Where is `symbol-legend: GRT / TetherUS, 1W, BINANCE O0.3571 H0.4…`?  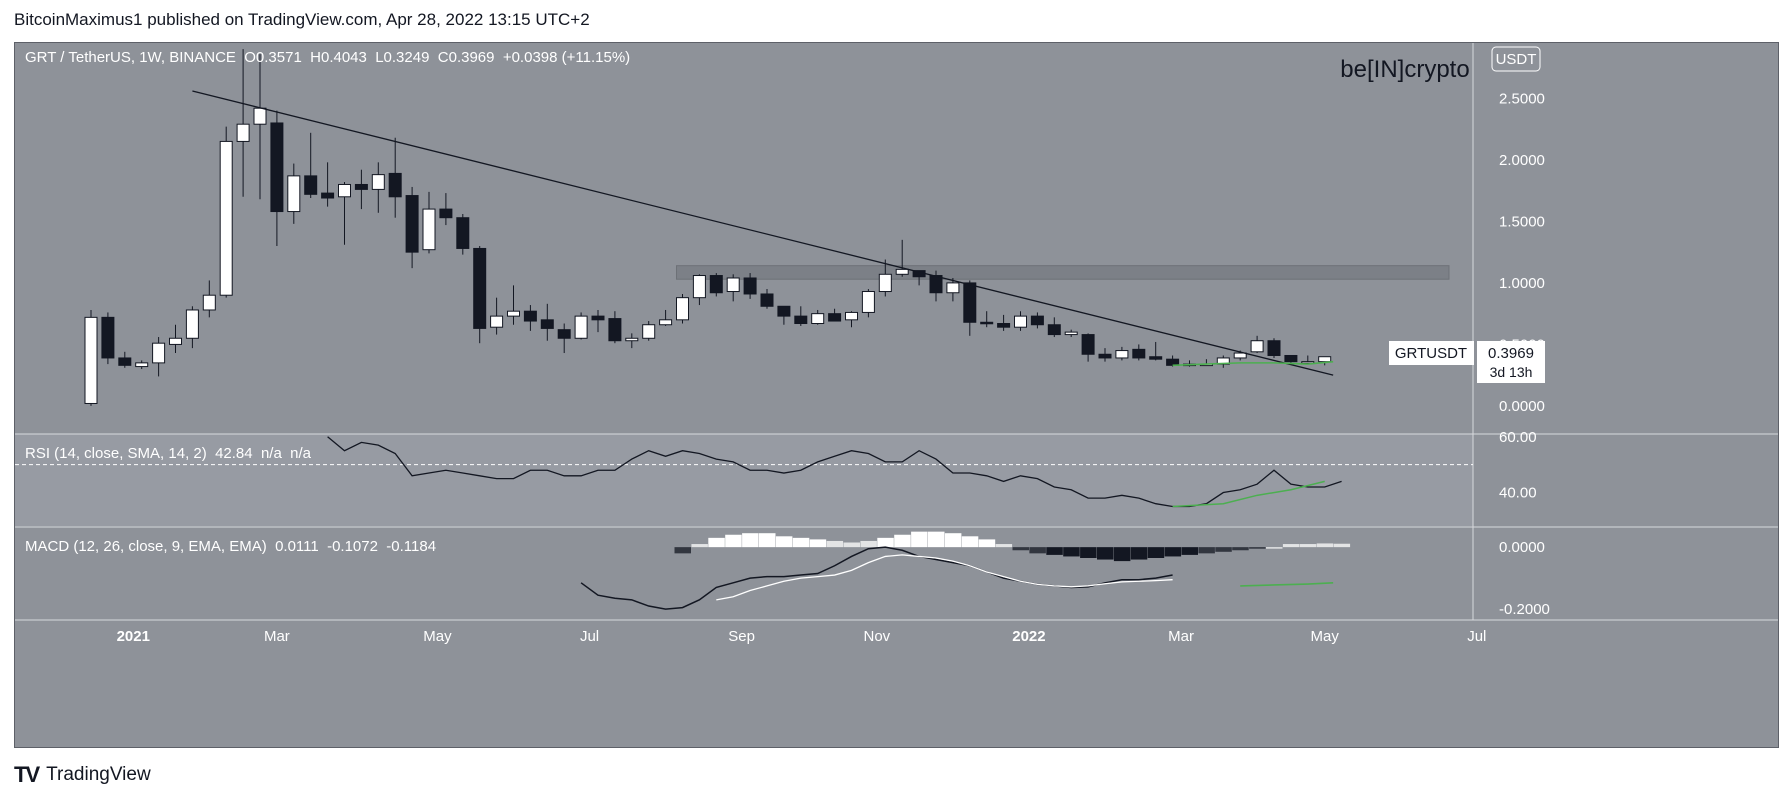 symbol-legend: GRT / TetherUS, 1W, BINANCE O0.3571 H0.4… is located at coordinates (327, 57).